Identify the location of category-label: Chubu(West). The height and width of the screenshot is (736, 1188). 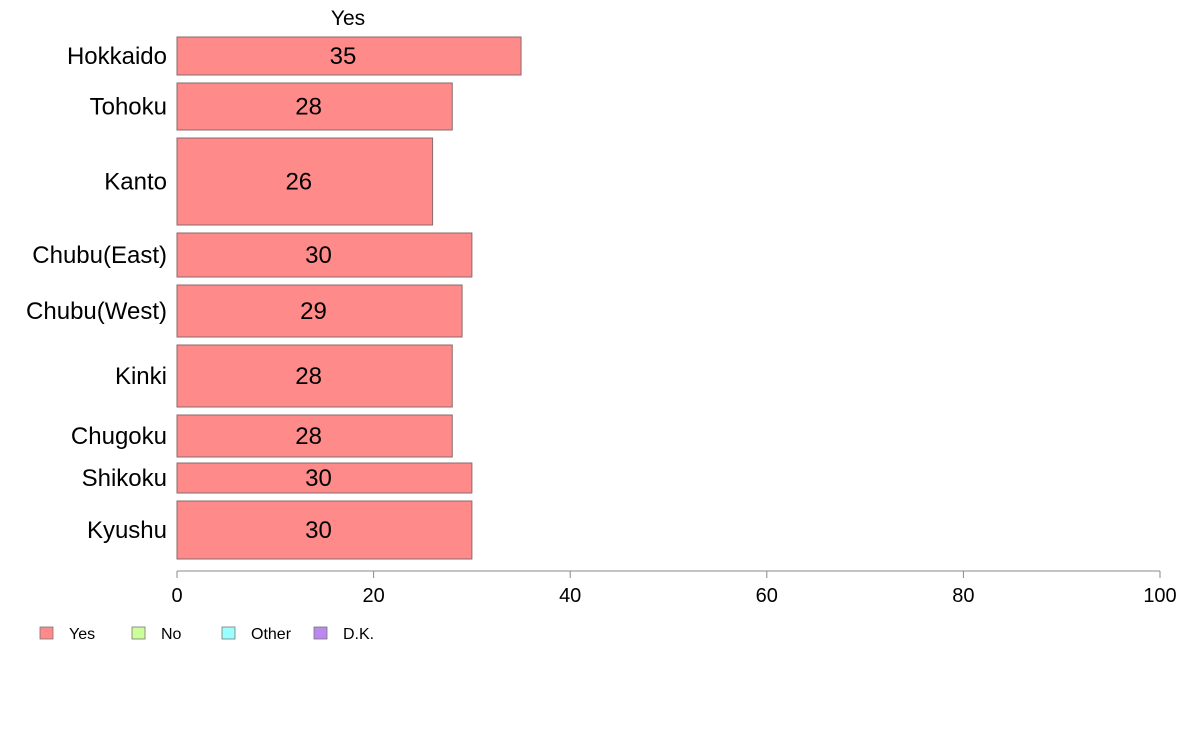
(96, 311).